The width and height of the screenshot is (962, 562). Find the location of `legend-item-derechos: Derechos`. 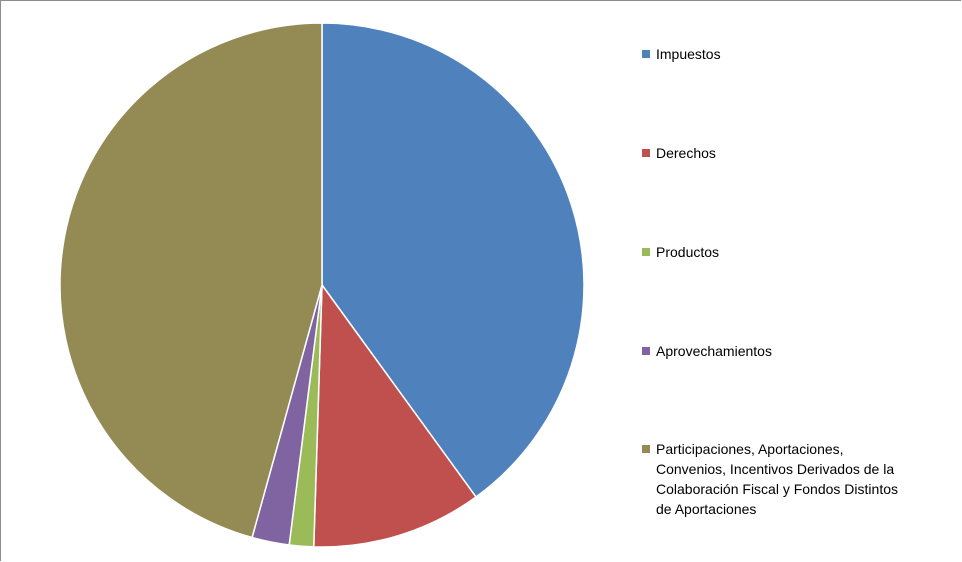

legend-item-derechos: Derechos is located at coordinates (679, 153).